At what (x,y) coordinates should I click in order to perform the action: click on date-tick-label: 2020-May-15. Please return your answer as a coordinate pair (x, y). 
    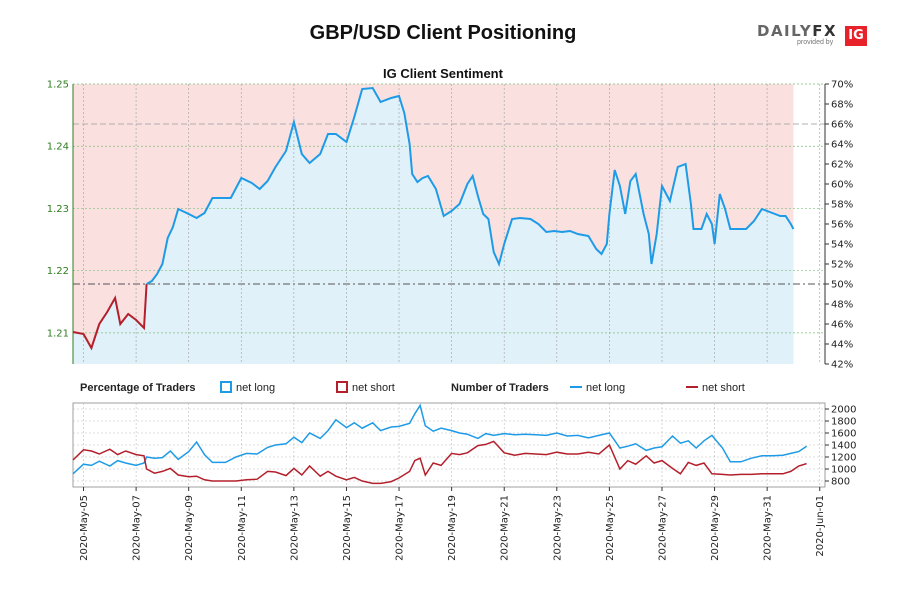
    Looking at the image, I should click on (347, 528).